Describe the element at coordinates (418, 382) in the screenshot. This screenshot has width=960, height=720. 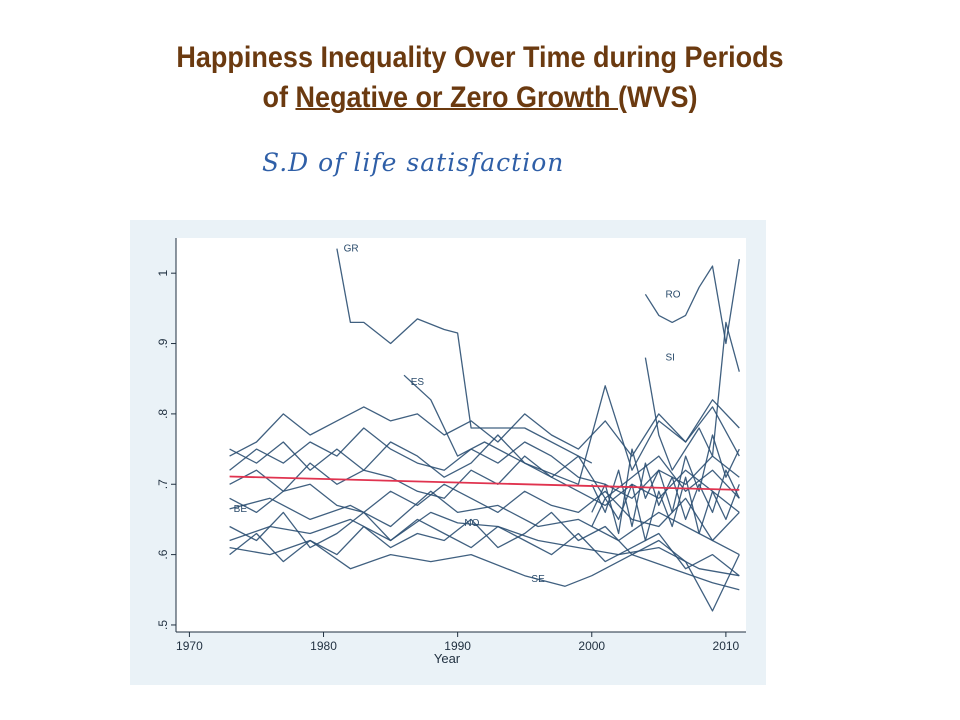
I see `series-label-es: ES` at that location.